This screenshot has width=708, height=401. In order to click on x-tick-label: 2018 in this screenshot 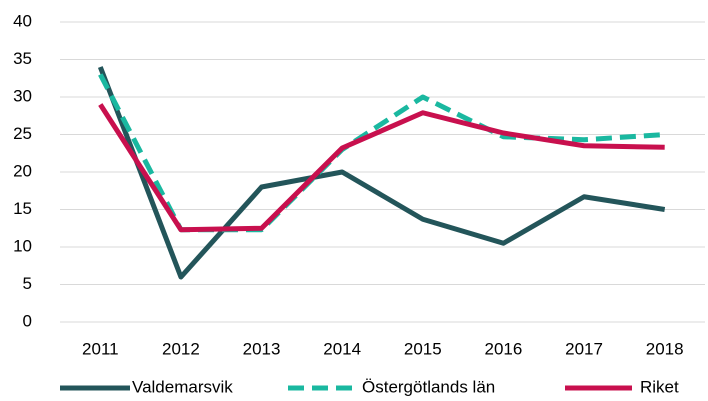, I will do `click(665, 348)`.